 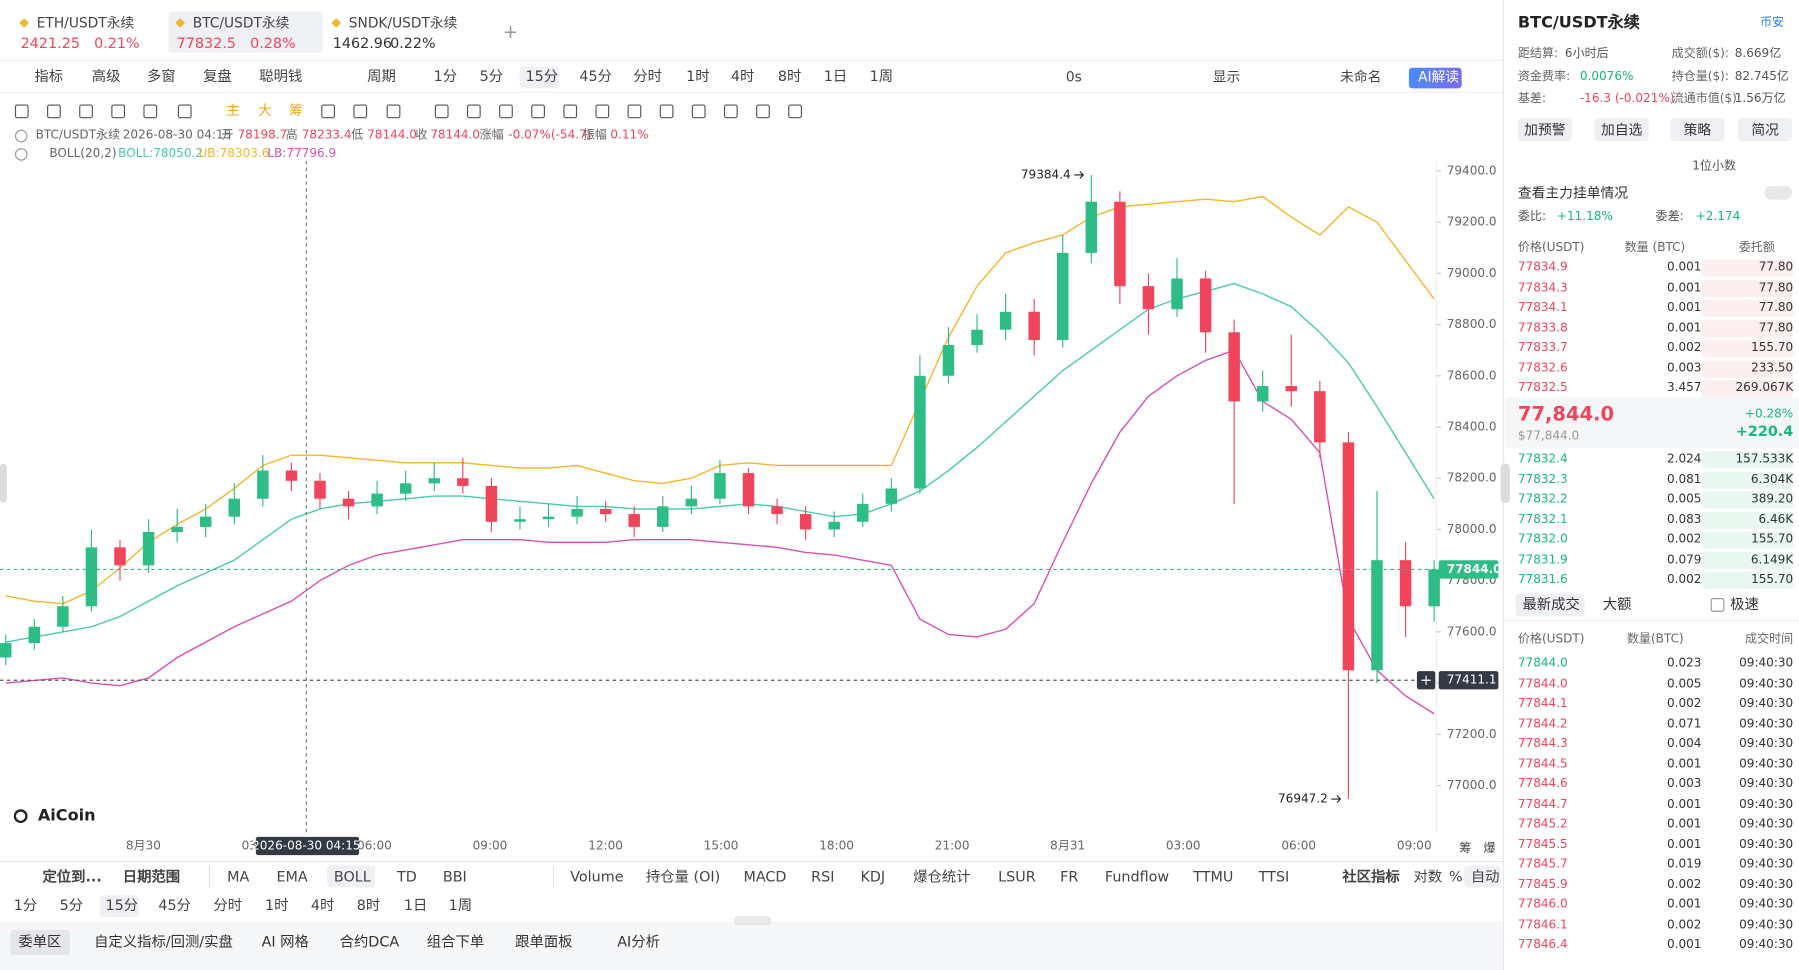 What do you see at coordinates (638, 941) in the screenshot?
I see `bottom-tab: AI分析` at bounding box center [638, 941].